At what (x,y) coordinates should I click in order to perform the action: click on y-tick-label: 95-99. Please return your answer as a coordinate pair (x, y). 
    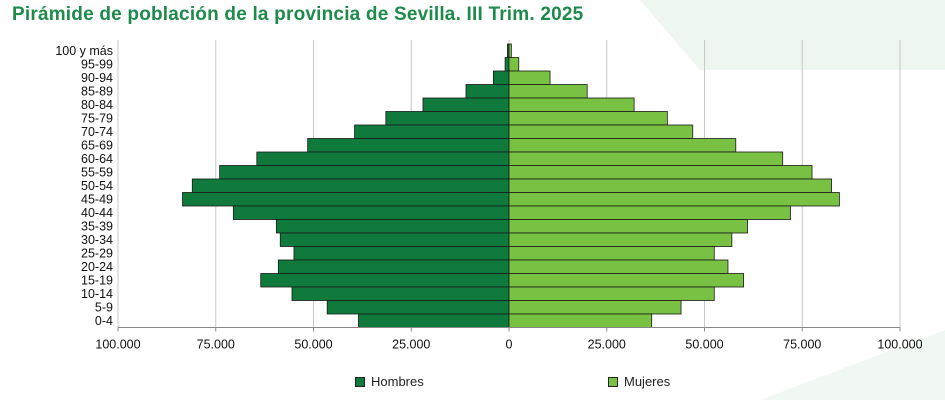
    Looking at the image, I should click on (97, 65).